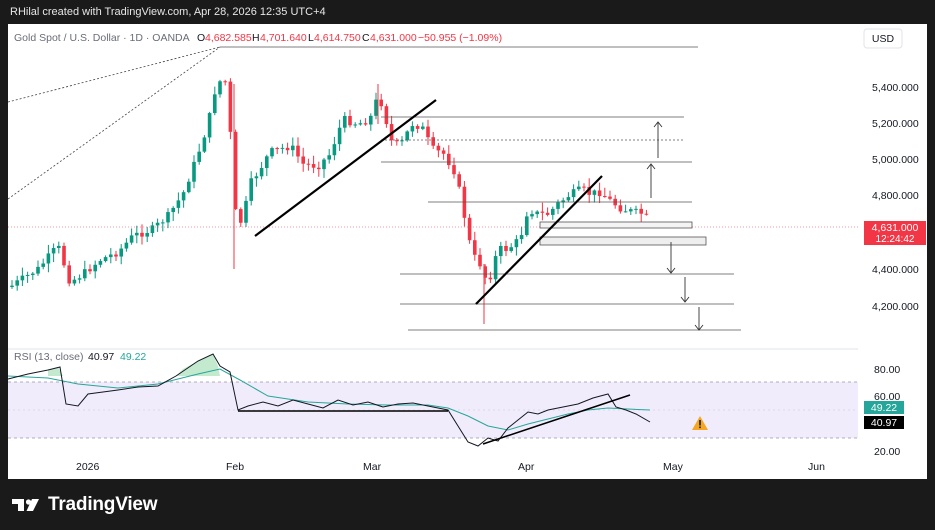 The image size is (935, 530). Describe the element at coordinates (460, 38) in the screenshot. I see `ohlc-change: −50.955 (−1.09%)` at that location.